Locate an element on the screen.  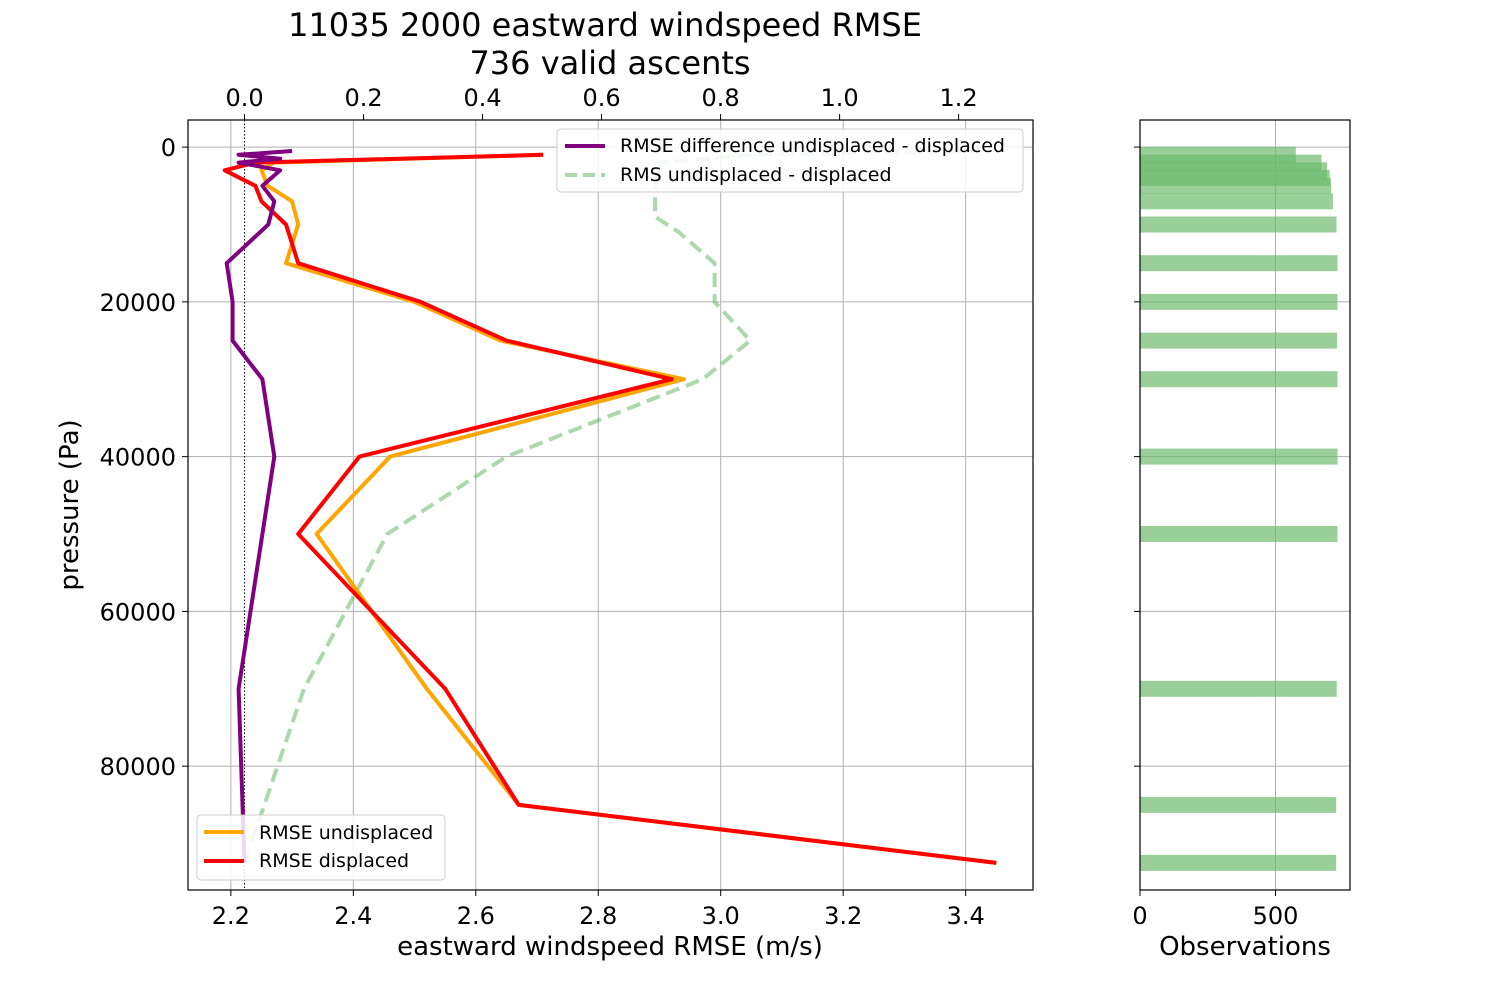
legend-lower-left: RMSE undisplaced RMSE displaced is located at coordinates (321, 847).